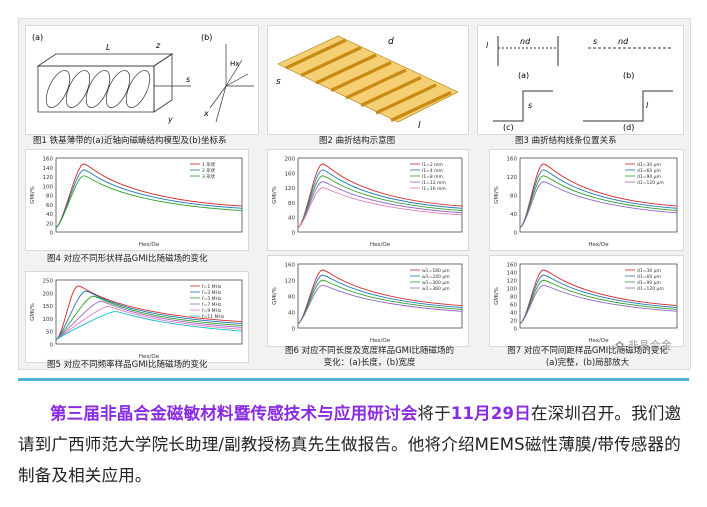  I want to click on legend-entry: f=11 MHz, so click(213, 317).